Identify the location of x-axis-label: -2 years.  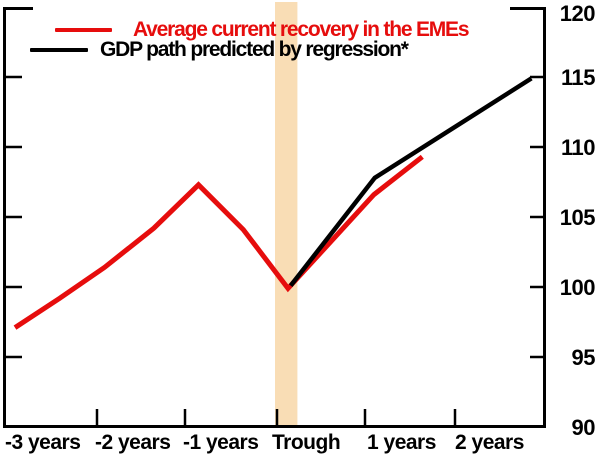
(132, 442).